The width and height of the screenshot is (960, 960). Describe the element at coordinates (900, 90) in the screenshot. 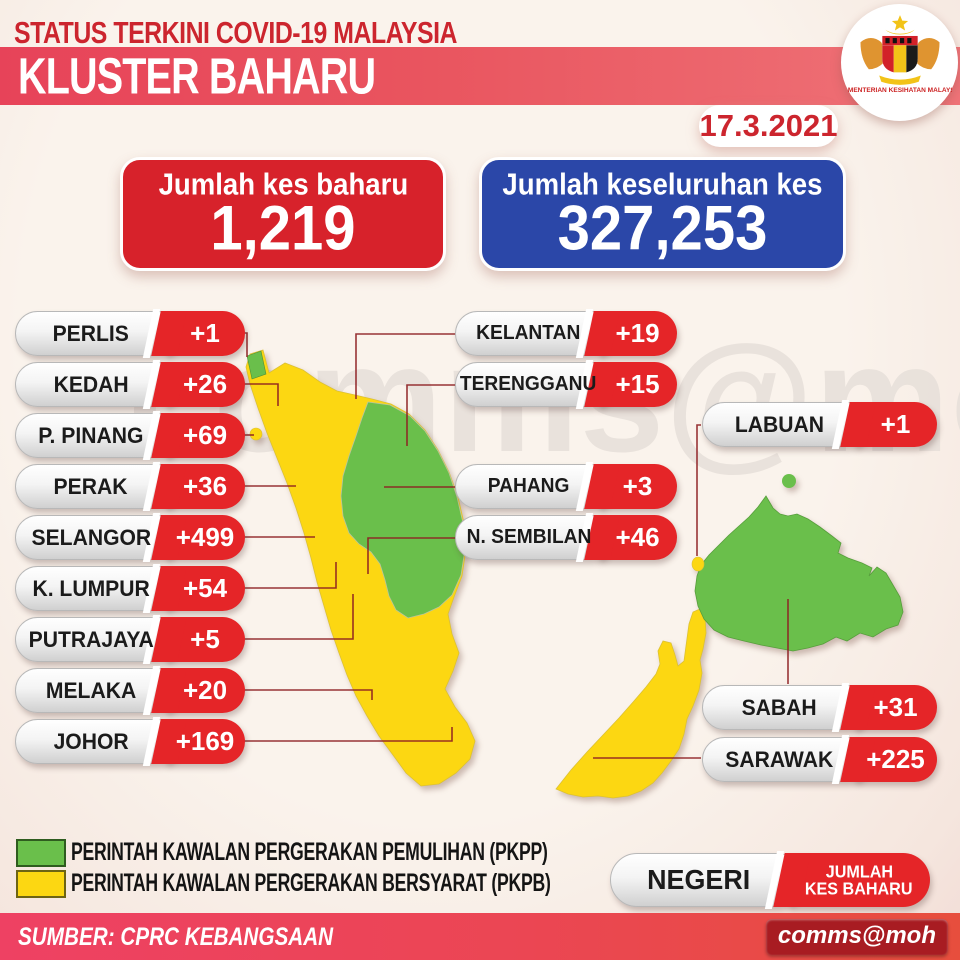

I see `logo-caption: KEMENTERIAN KESIHATAN MALAYSIA` at that location.